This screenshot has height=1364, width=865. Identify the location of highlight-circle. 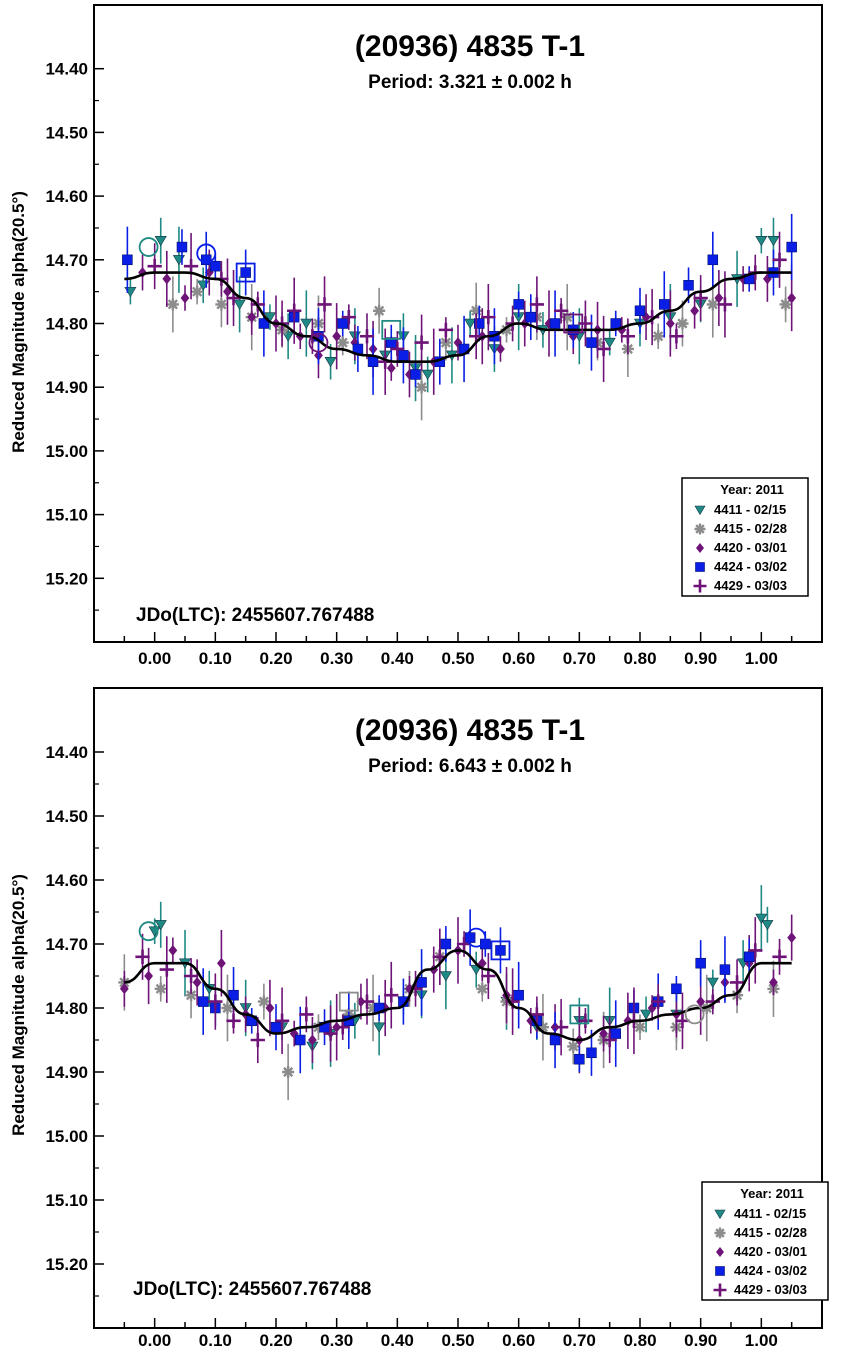
(206, 253).